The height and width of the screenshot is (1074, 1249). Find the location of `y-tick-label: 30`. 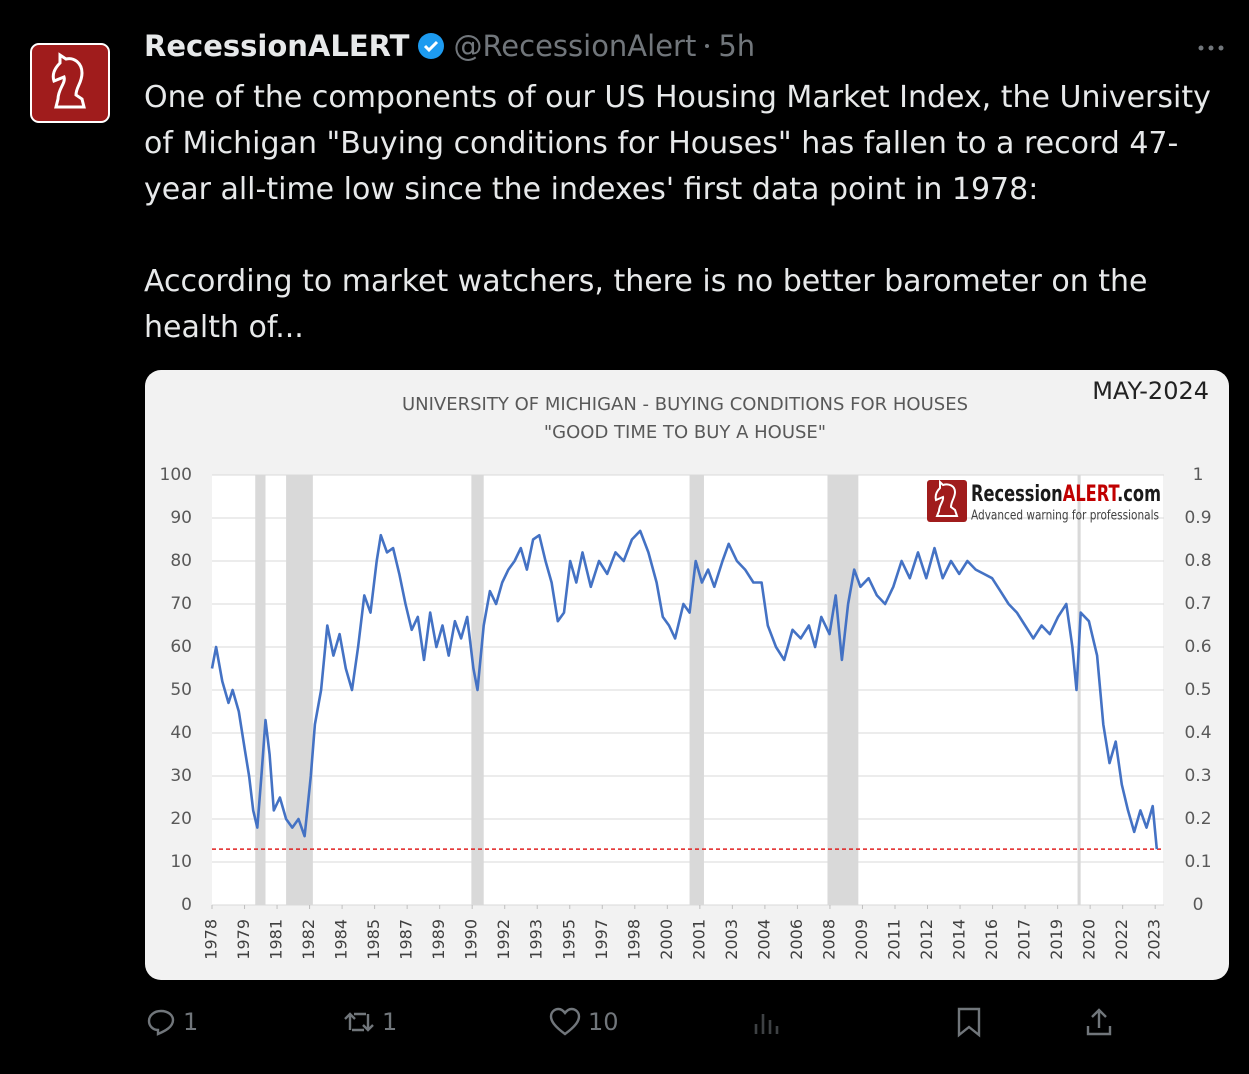

y-tick-label: 30 is located at coordinates (181, 776).